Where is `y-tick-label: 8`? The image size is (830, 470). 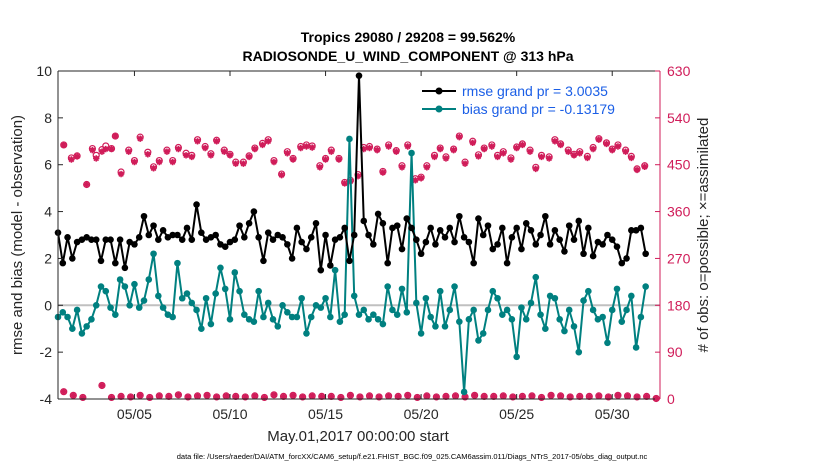 y-tick-label: 8 is located at coordinates (48, 118).